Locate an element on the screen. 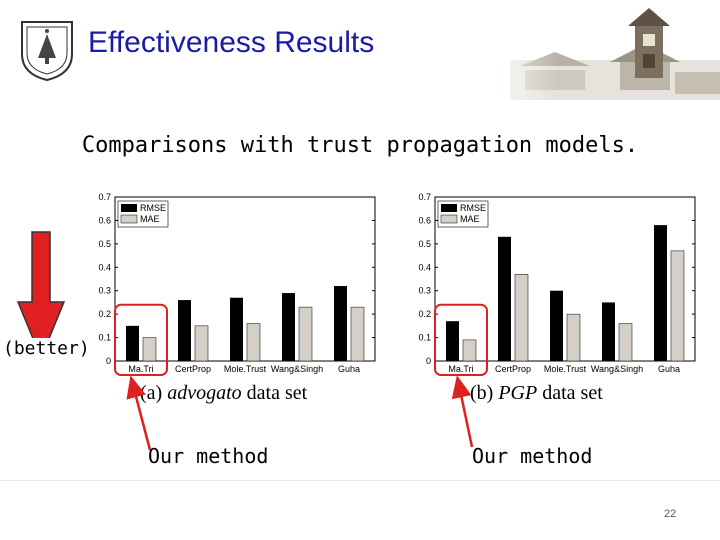 Image resolution: width=720 pixels, height=540 pixels. campus-tower-image is located at coordinates (595, 55).